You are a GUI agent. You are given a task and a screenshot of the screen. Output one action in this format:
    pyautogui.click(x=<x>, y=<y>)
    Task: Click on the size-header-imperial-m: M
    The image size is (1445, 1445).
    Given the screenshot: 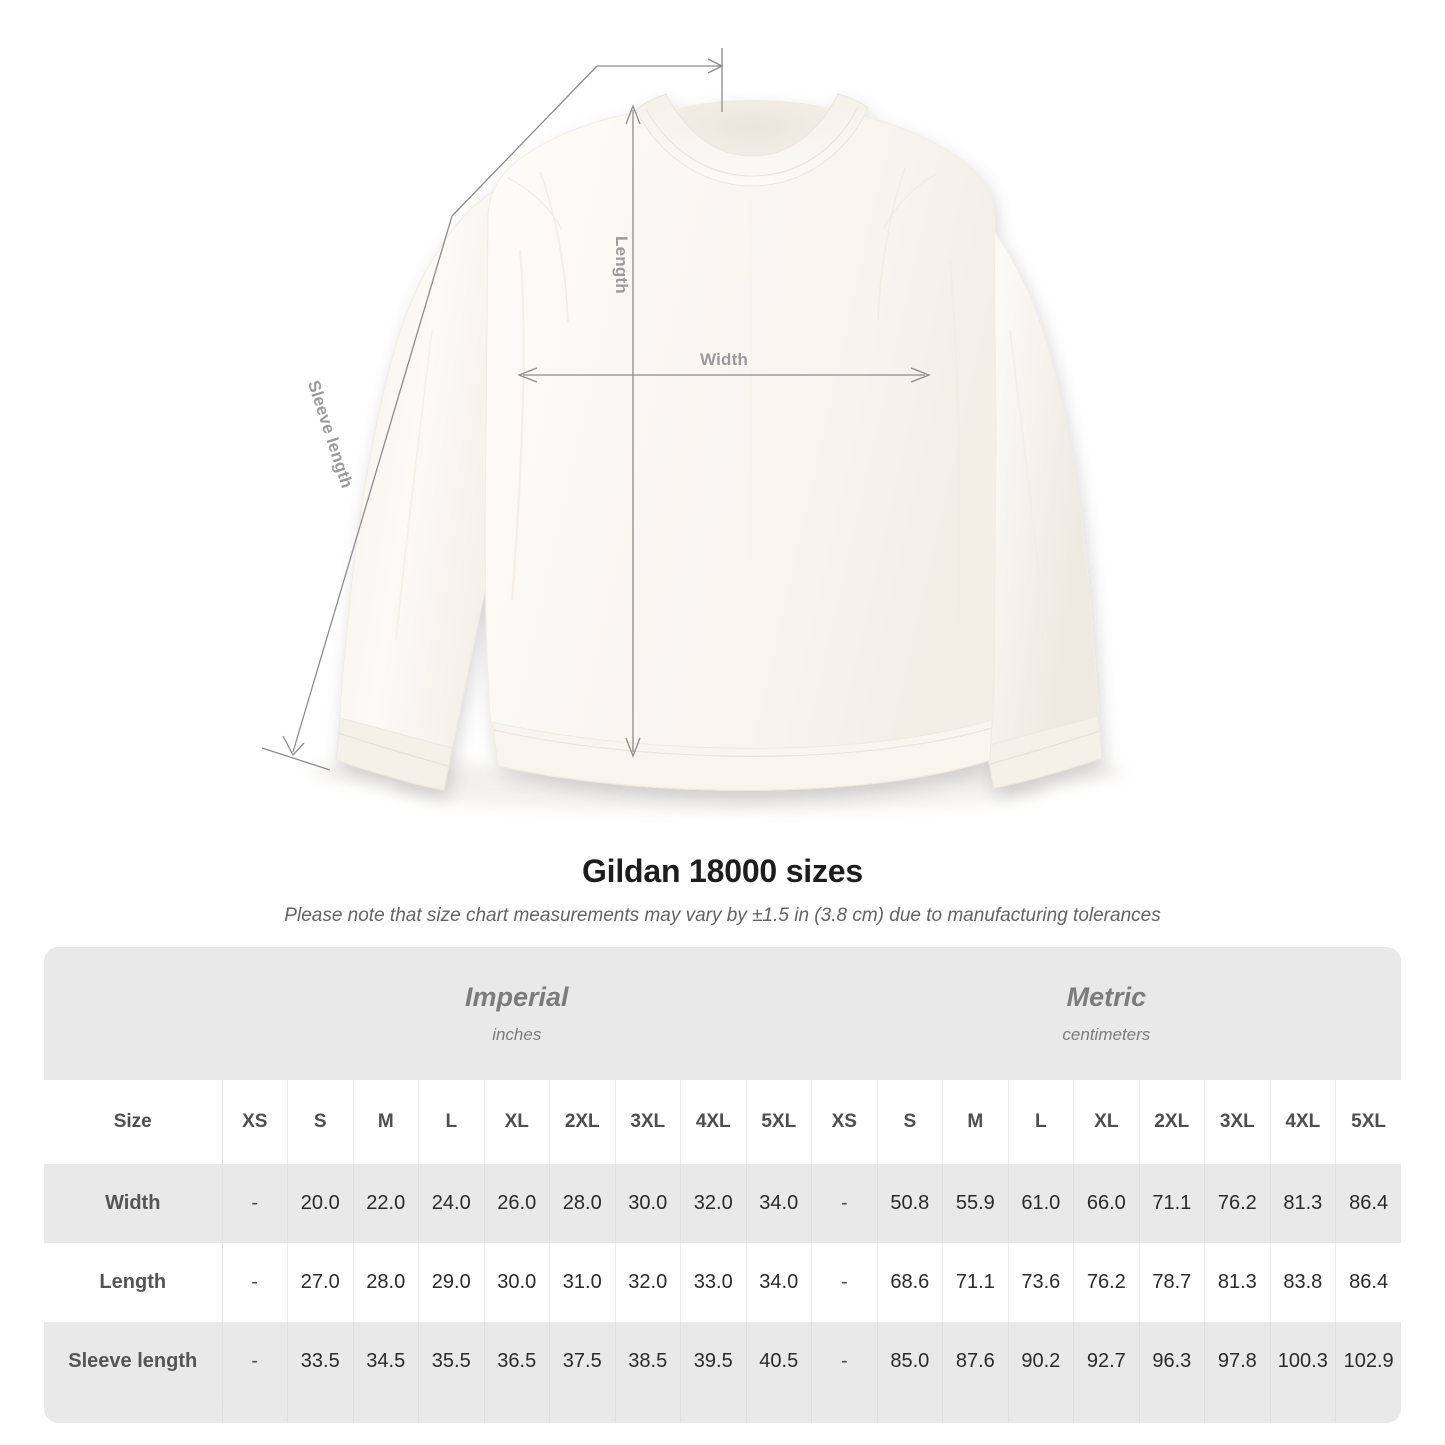 What is the action you would take?
    pyautogui.click(x=386, y=1122)
    